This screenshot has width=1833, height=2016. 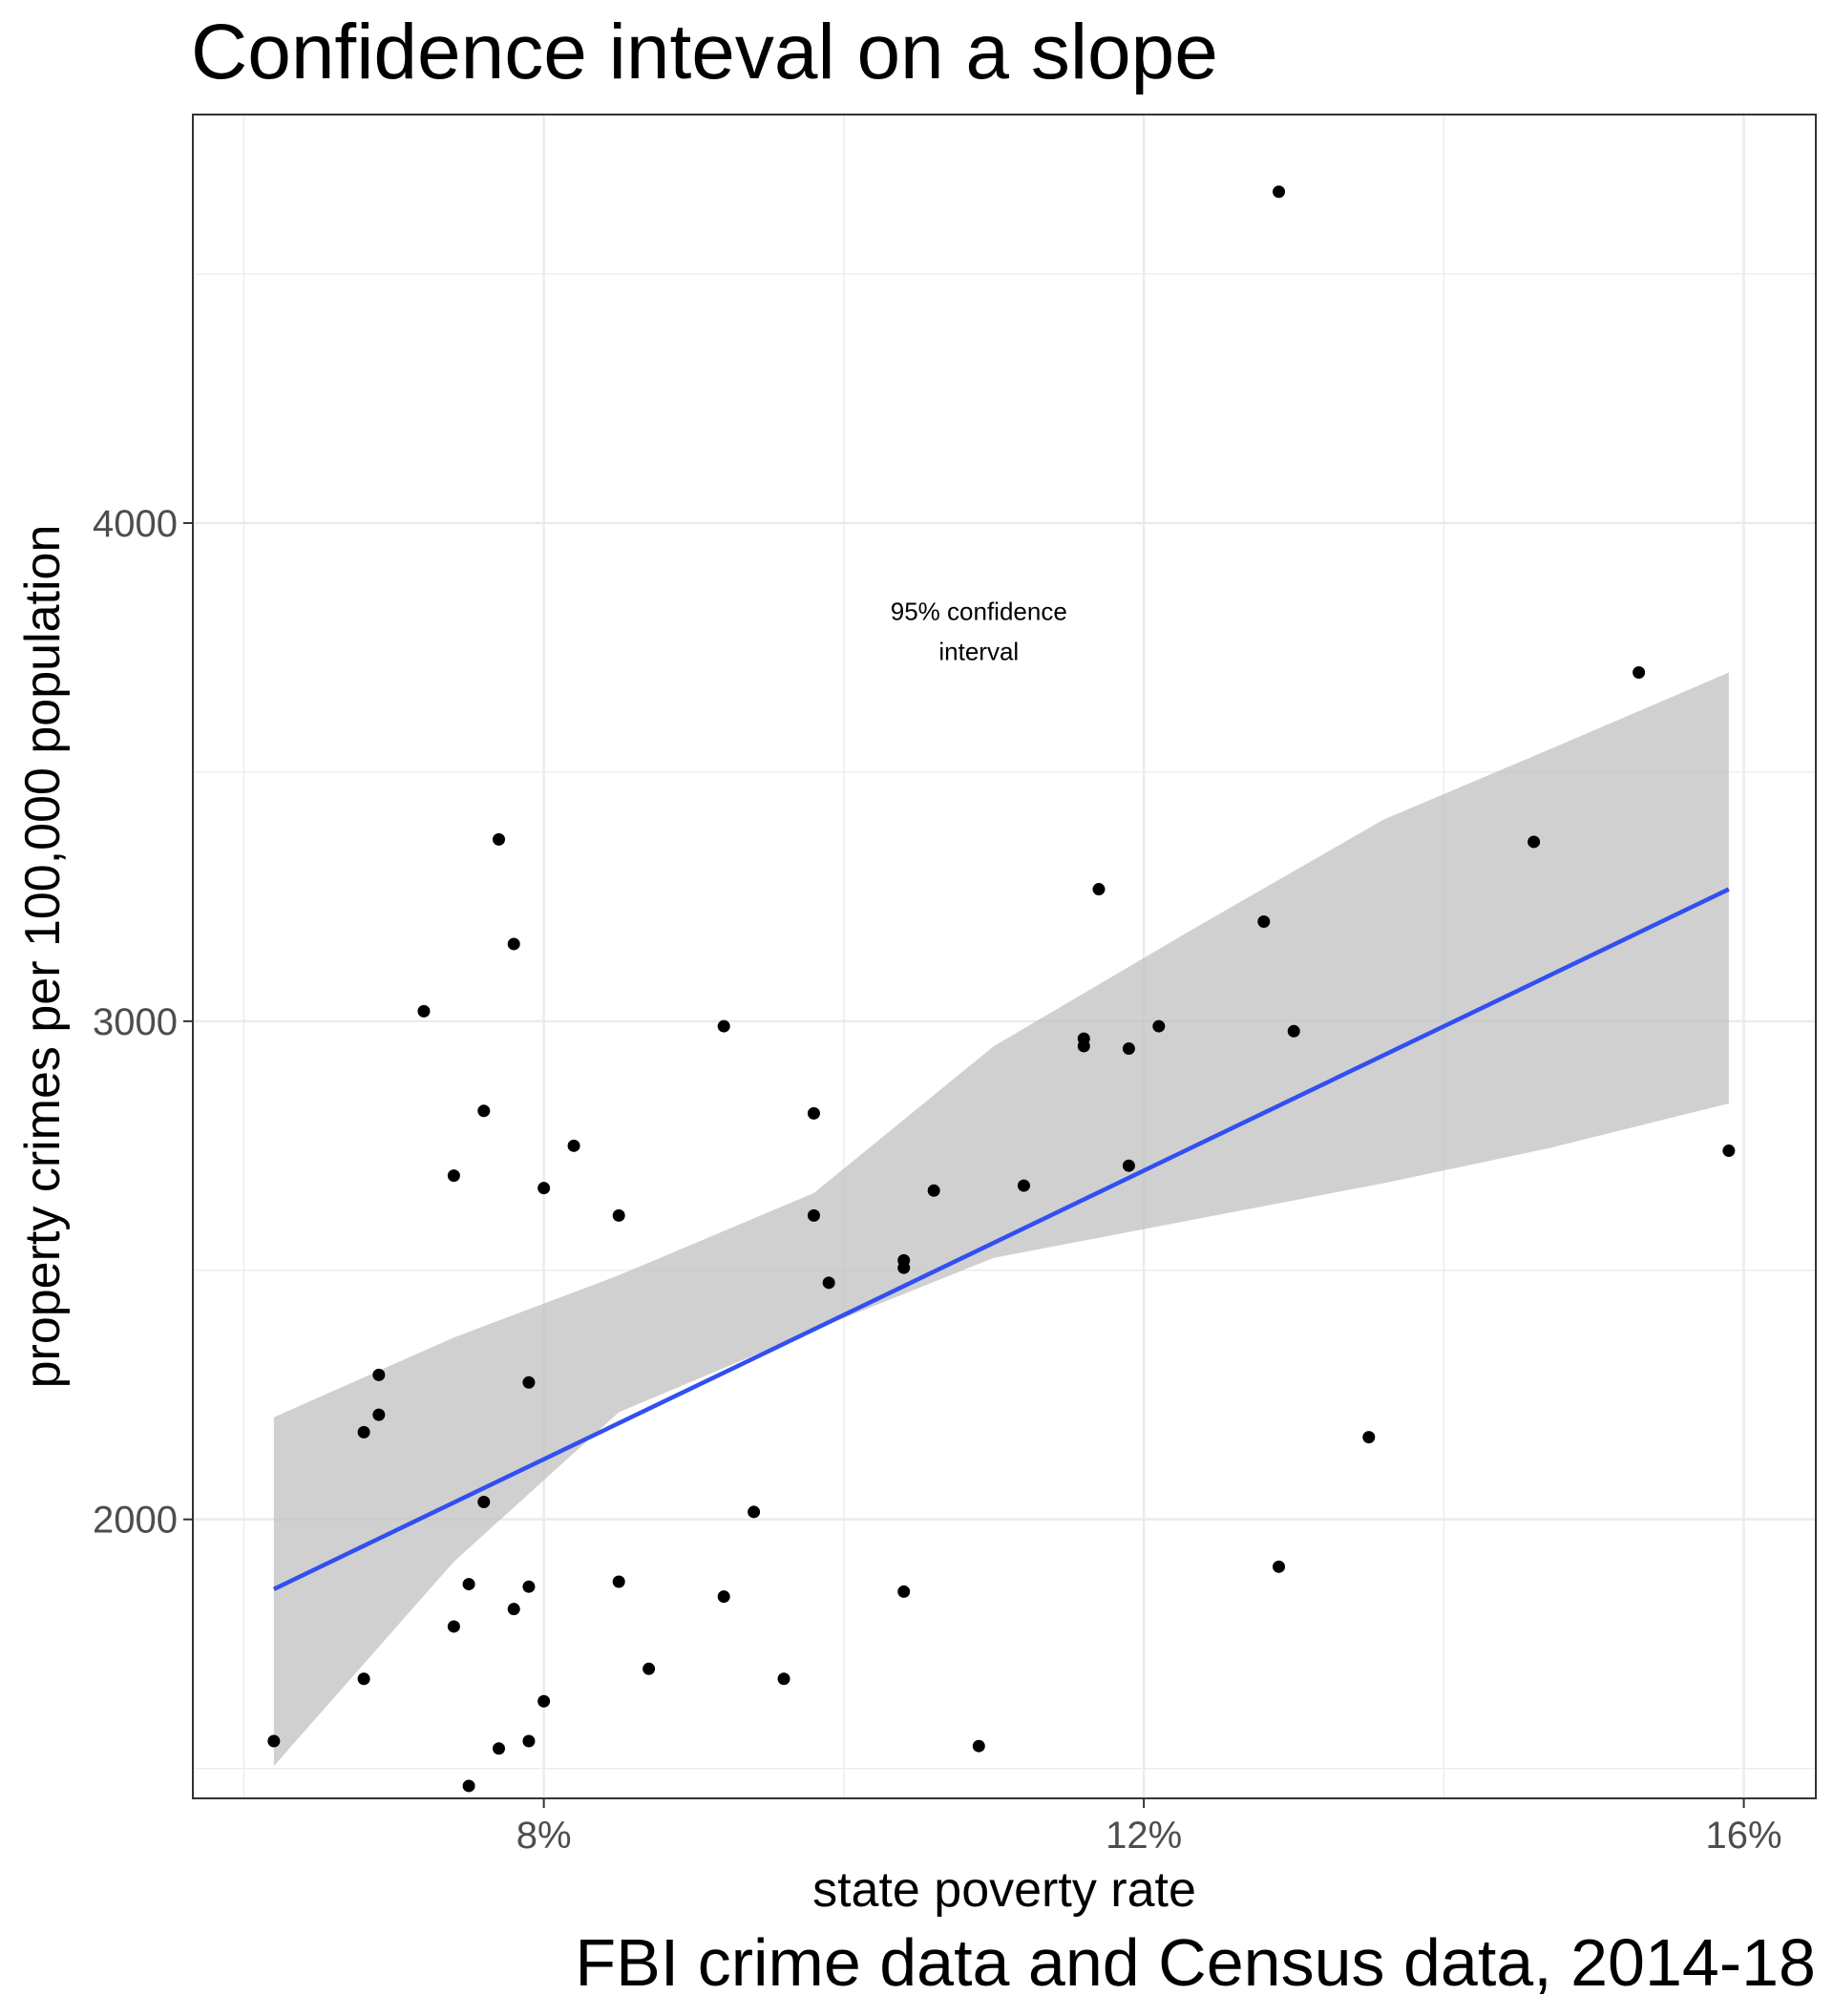 I want to click on chart-caption: FBI crime data and Census data, 2014-18, so click(x=1195, y=1963).